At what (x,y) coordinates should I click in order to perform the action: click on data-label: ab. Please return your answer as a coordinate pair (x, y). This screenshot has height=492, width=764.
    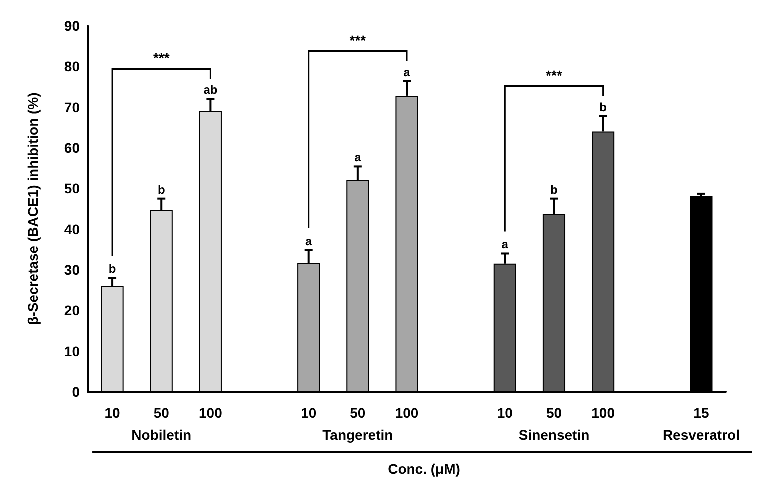
    Looking at the image, I should click on (211, 90).